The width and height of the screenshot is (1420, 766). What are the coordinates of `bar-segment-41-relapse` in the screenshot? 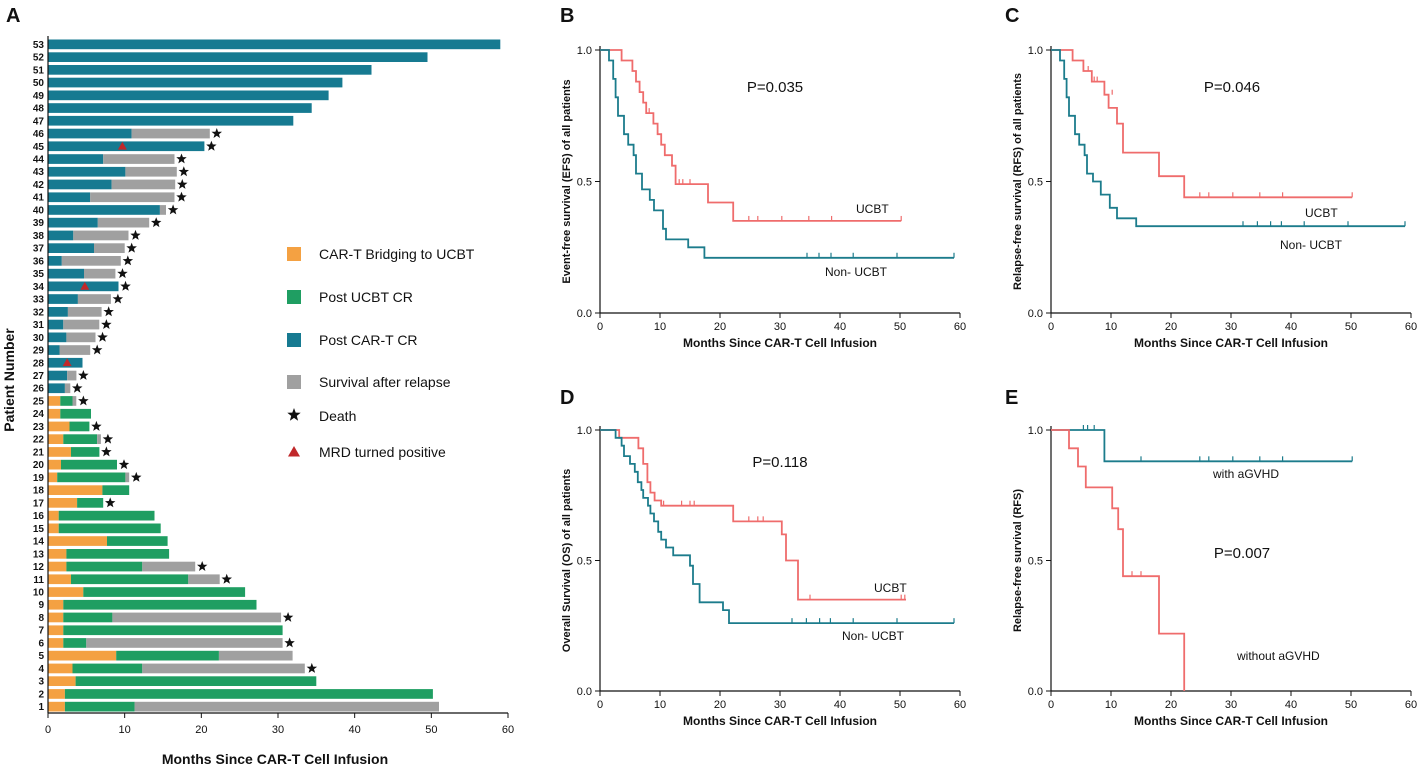 It's located at (132, 197).